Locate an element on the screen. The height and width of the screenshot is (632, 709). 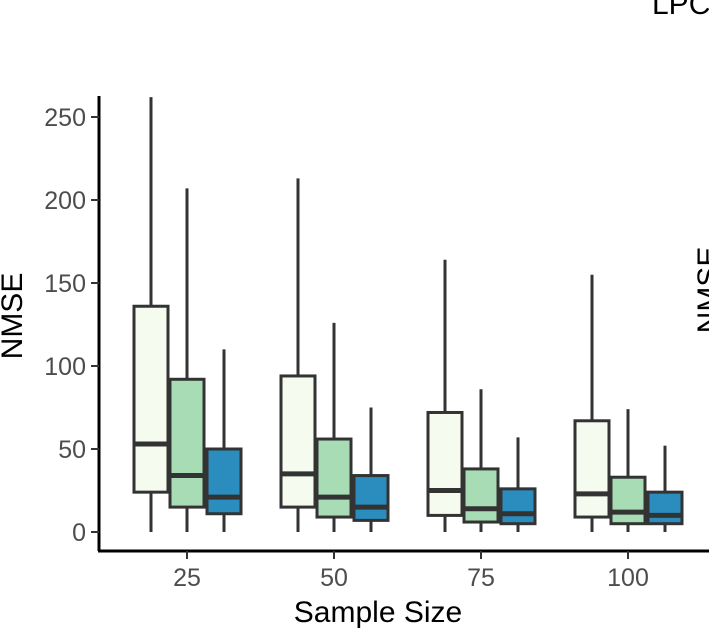
y-tick-label: 0 is located at coordinates (79, 533).